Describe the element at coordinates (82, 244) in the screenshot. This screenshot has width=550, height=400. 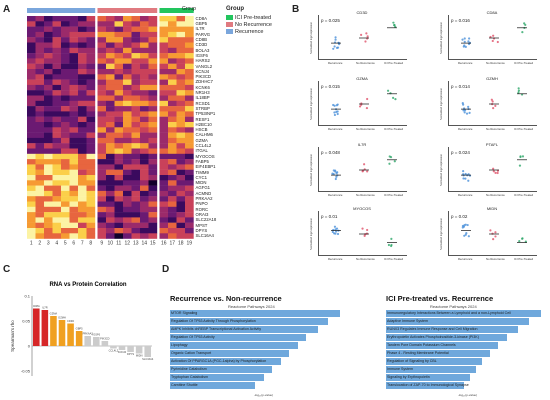
I see `heatmap-column-label: 7` at that location.